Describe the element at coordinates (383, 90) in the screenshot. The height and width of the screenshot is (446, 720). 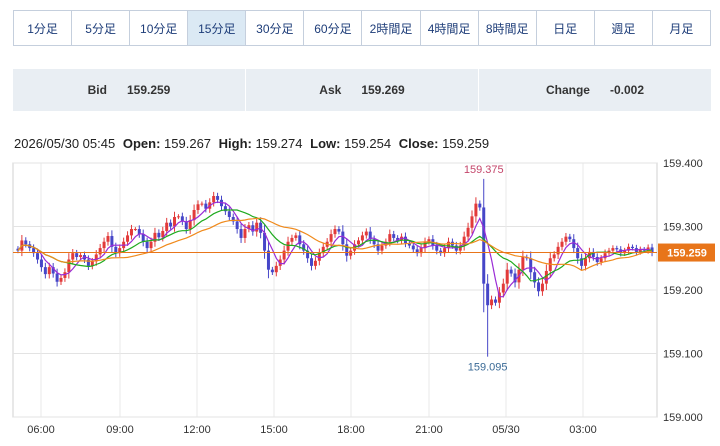
I see `ask-value: 159.269` at that location.